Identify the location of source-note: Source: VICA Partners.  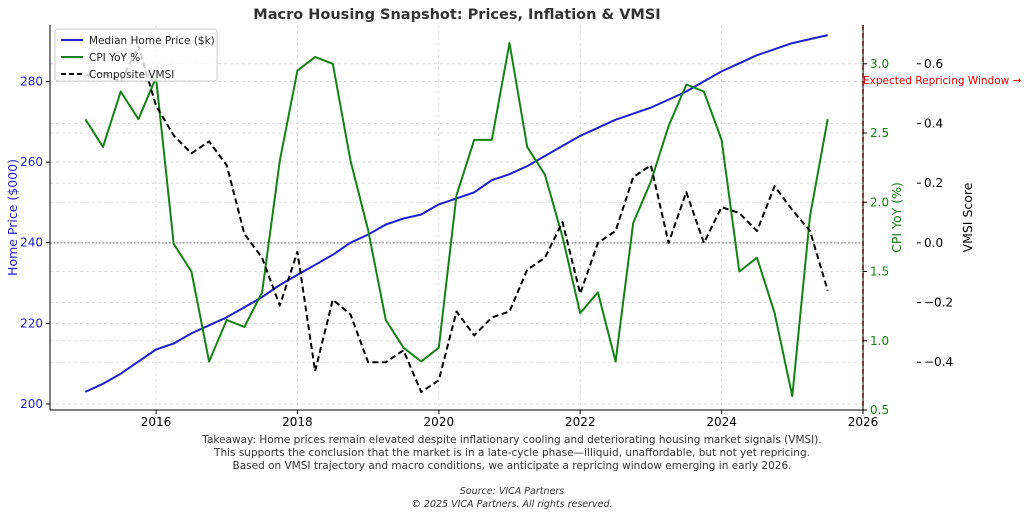
(512, 491).